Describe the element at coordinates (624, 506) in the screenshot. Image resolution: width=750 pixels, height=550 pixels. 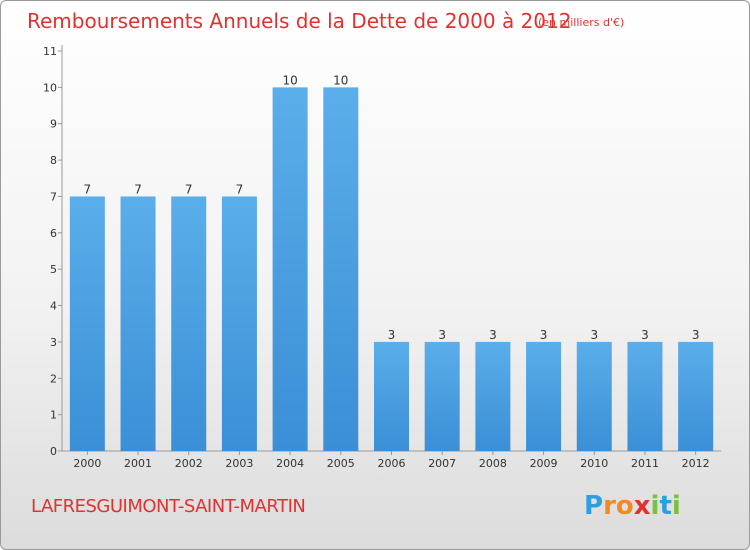
I see `logo-letter: o` at that location.